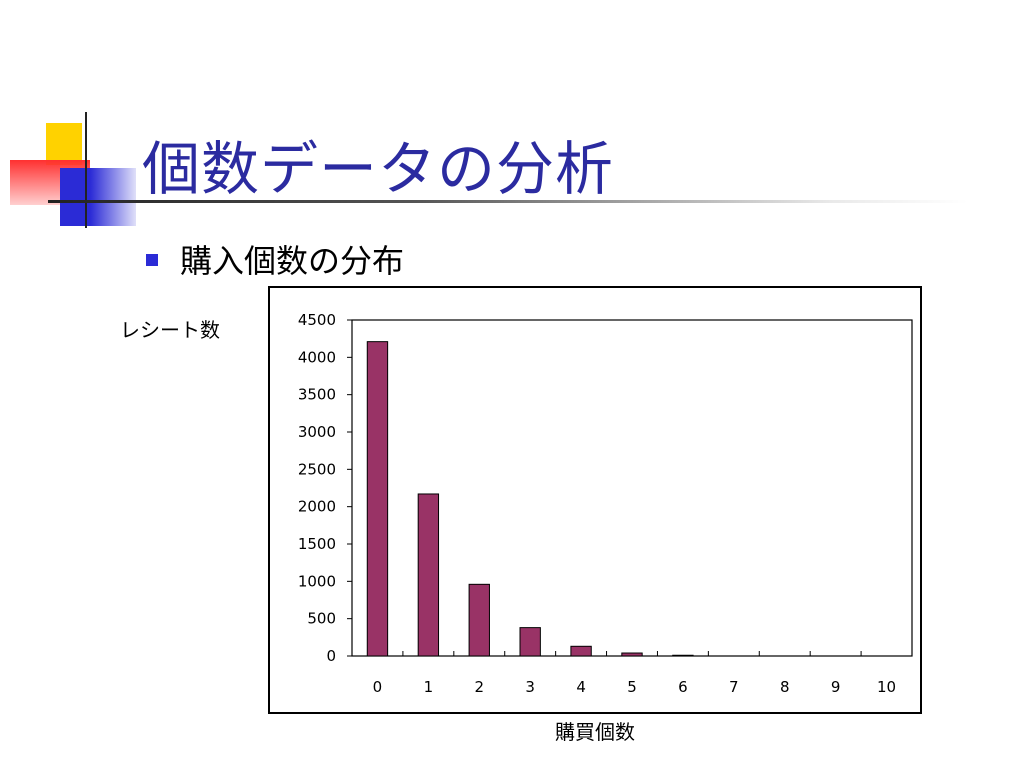  I want to click on bullet-text: 購入個数の分布, so click(292, 261).